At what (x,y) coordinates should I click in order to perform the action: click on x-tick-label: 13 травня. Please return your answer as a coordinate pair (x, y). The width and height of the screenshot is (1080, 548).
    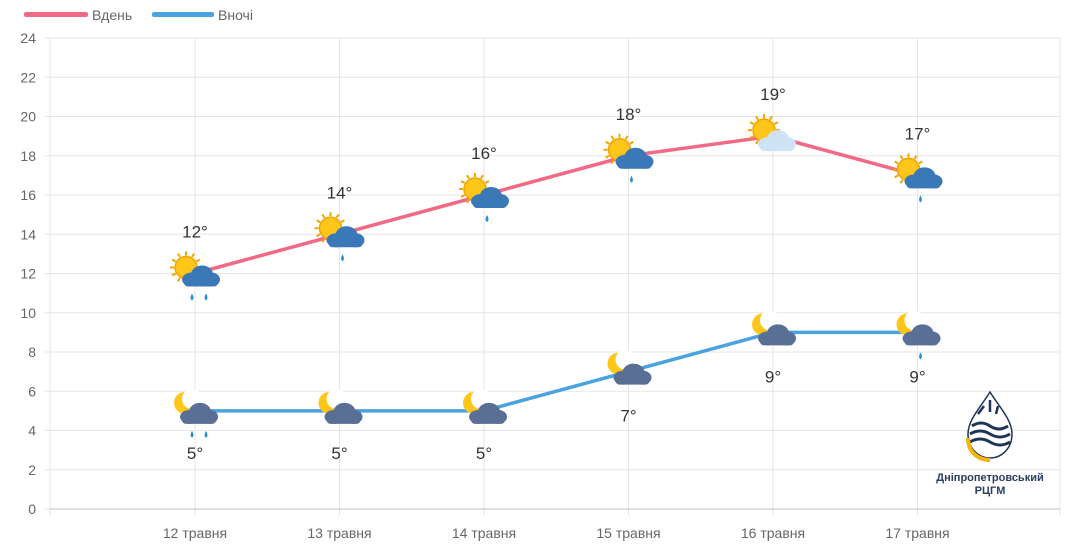
    Looking at the image, I should click on (339, 533).